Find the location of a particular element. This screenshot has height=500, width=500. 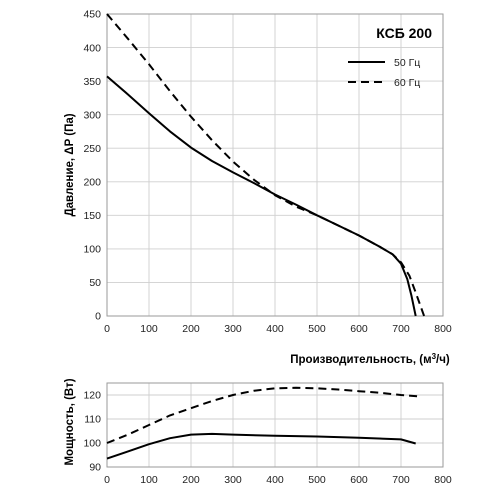

power-lines is located at coordinates (264, 423).